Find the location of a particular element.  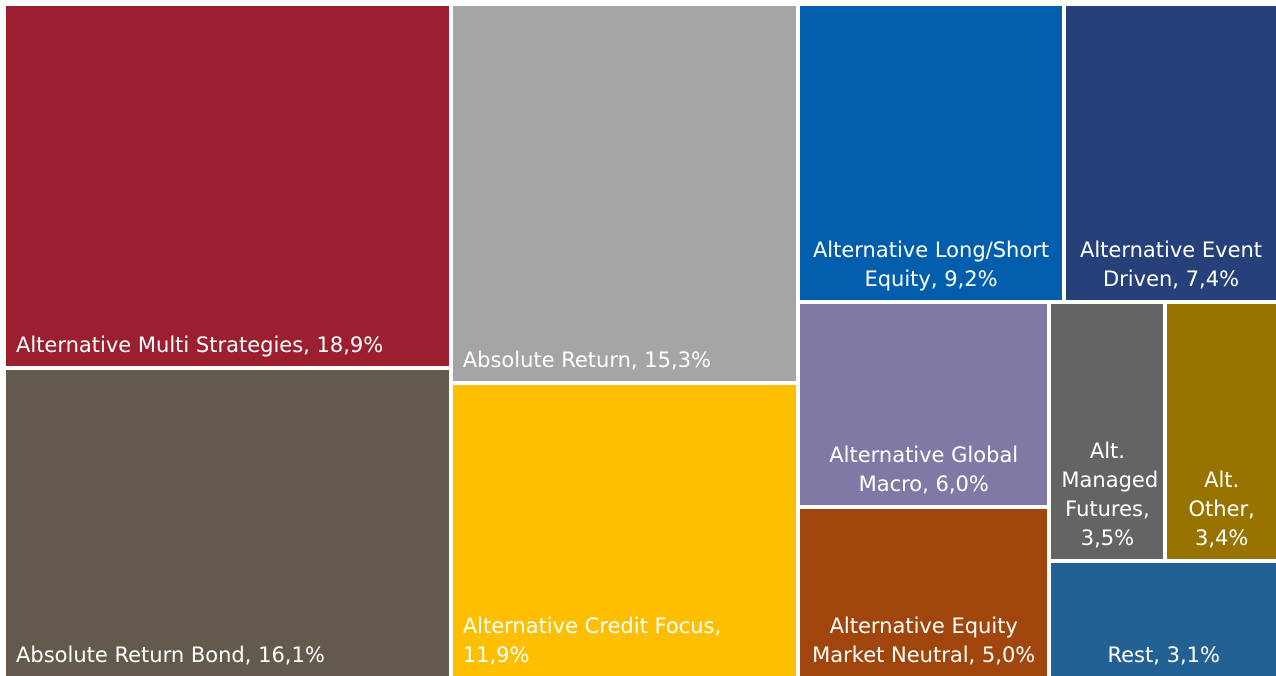

category-label: Alternative Global Macro, is located at coordinates (924, 469).